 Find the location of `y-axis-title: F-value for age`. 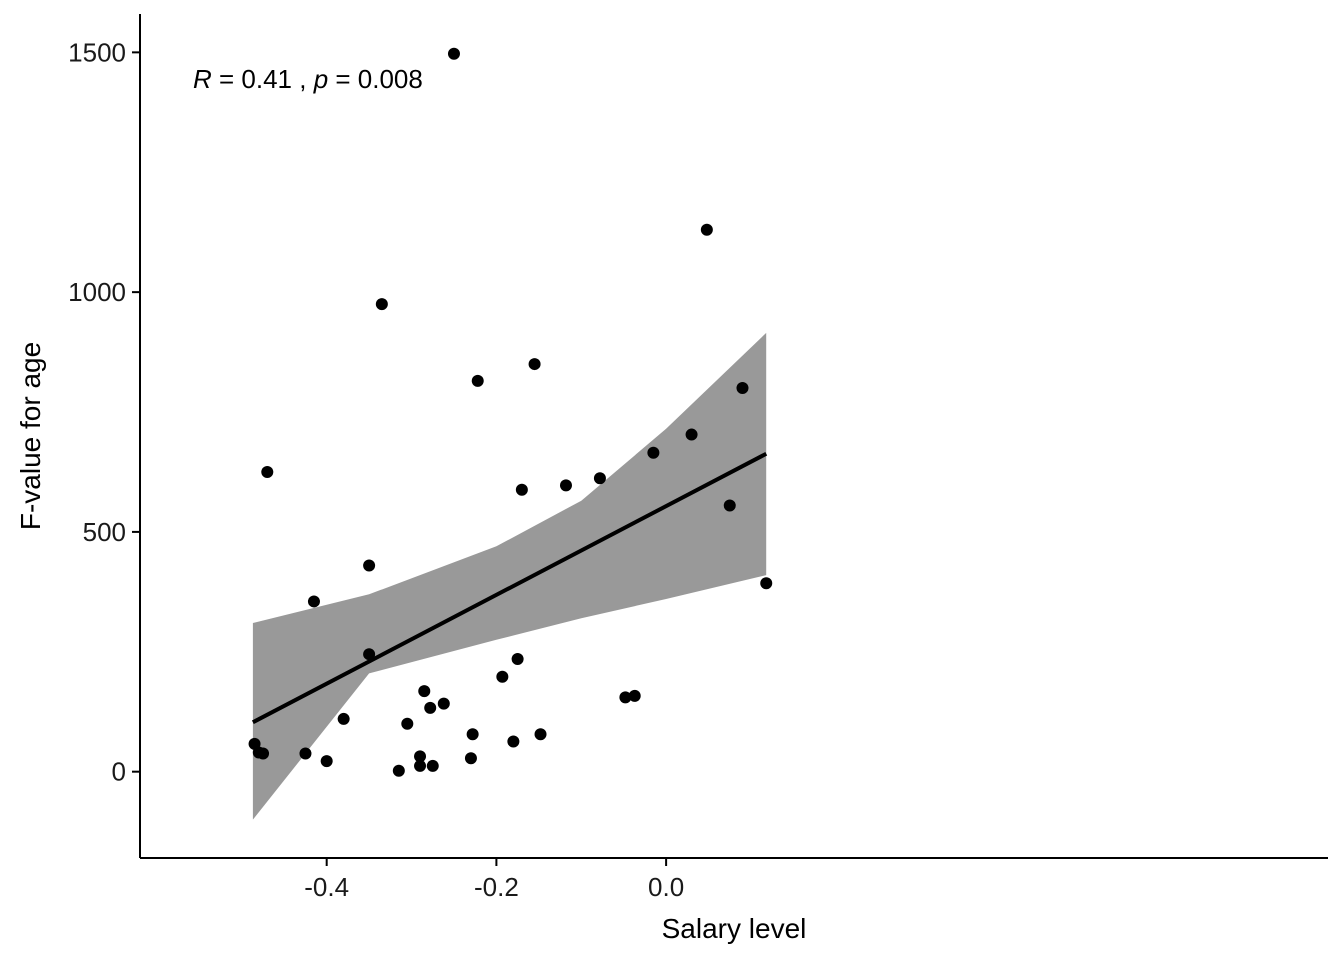

y-axis-title: F-value for age is located at coordinates (30, 436).